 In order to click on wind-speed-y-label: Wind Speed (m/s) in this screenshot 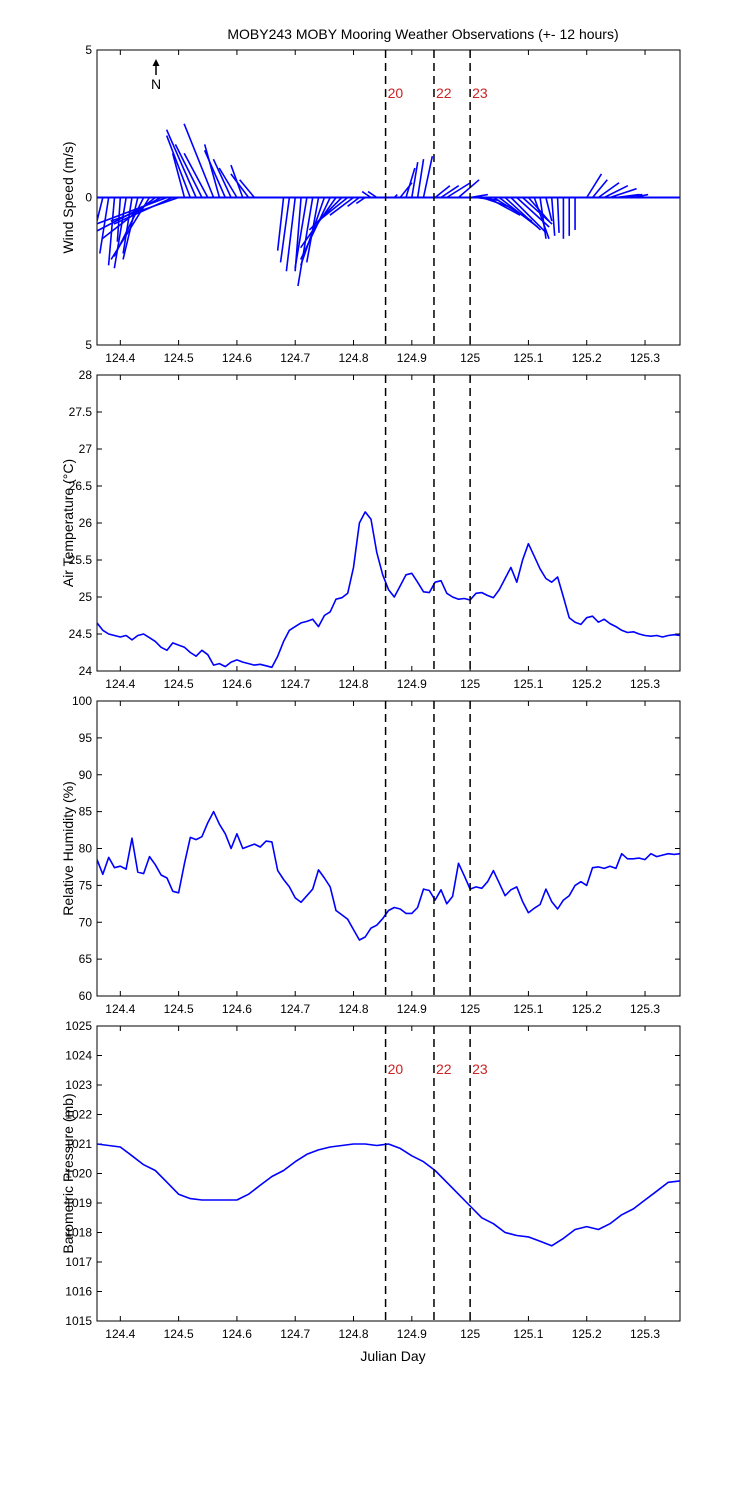, I will do `click(68, 197)`.